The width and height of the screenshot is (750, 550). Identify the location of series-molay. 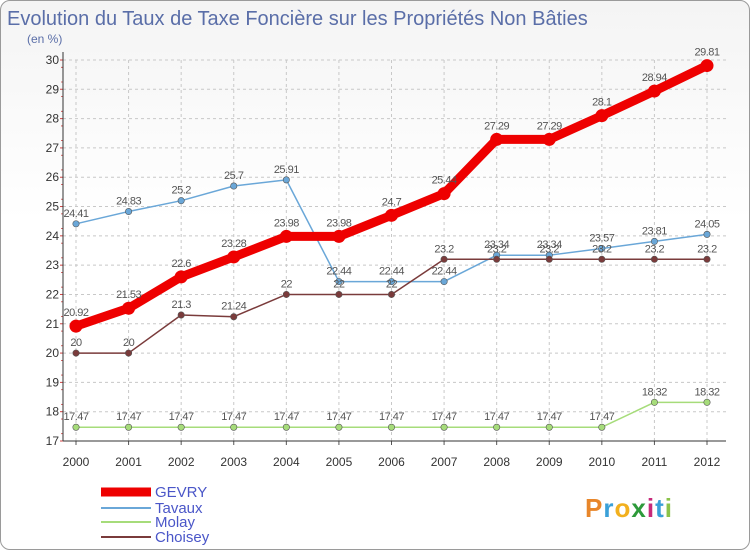
(391, 414).